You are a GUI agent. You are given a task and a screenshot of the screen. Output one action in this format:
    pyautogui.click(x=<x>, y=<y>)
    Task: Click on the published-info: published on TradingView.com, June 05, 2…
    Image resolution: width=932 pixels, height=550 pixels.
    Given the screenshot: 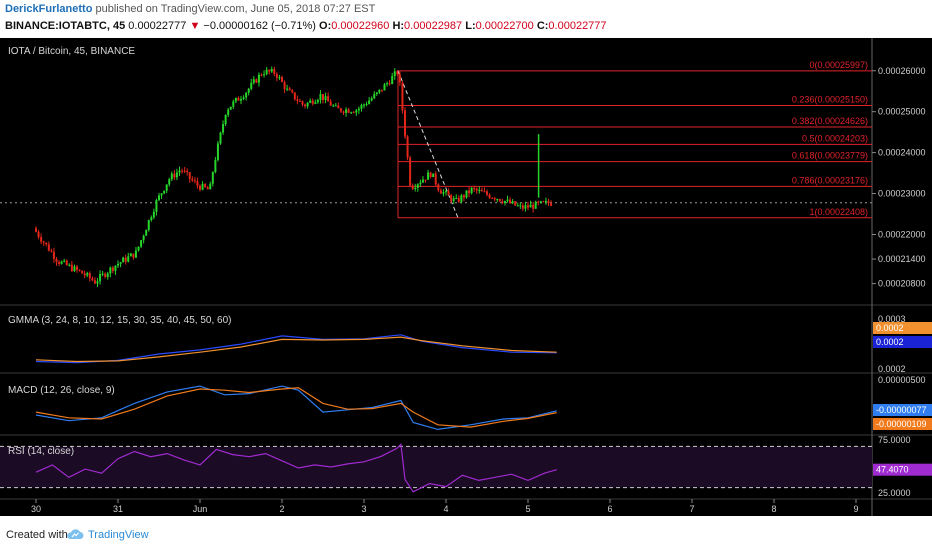 What is the action you would take?
    pyautogui.click(x=235, y=9)
    